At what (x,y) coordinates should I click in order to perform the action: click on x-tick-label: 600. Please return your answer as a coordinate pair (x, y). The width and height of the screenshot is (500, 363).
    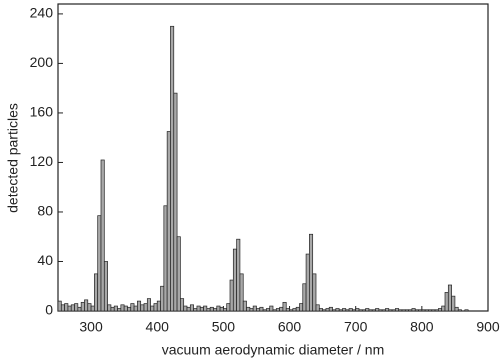
    Looking at the image, I should click on (290, 327).